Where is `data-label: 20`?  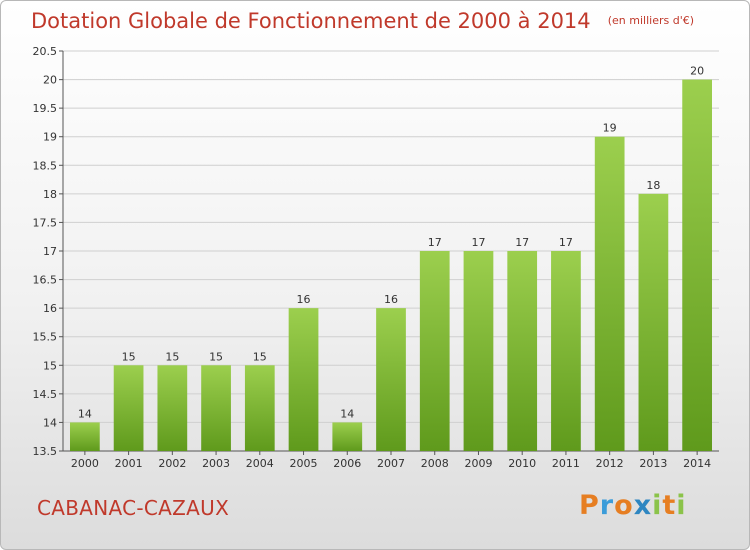
data-label: 20 is located at coordinates (697, 71).